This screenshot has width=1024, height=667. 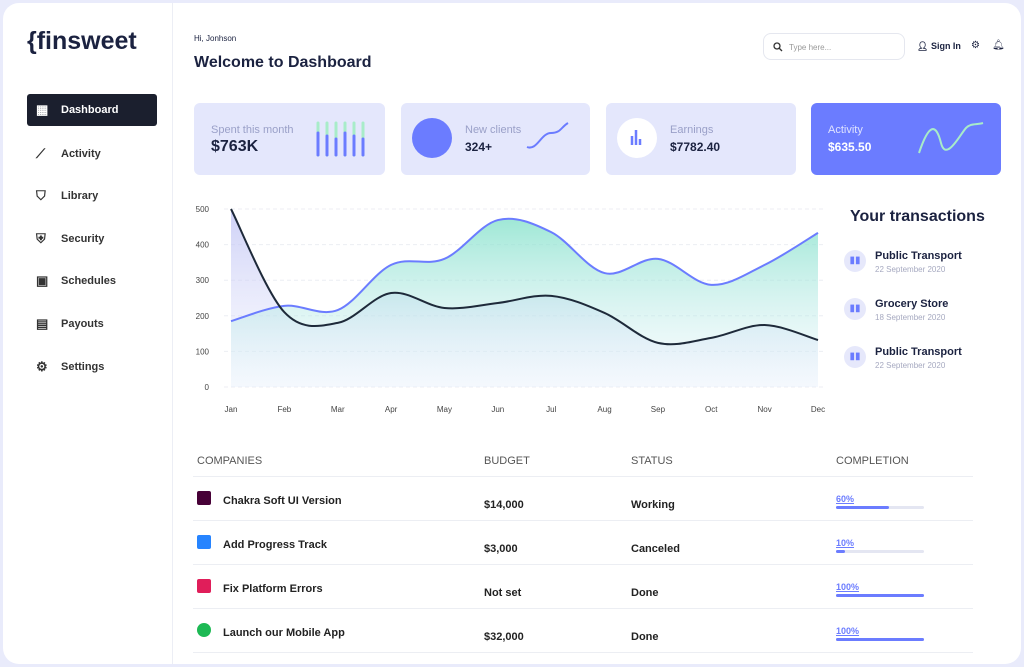 I want to click on x-tick-label: Dec, so click(x=818, y=409).